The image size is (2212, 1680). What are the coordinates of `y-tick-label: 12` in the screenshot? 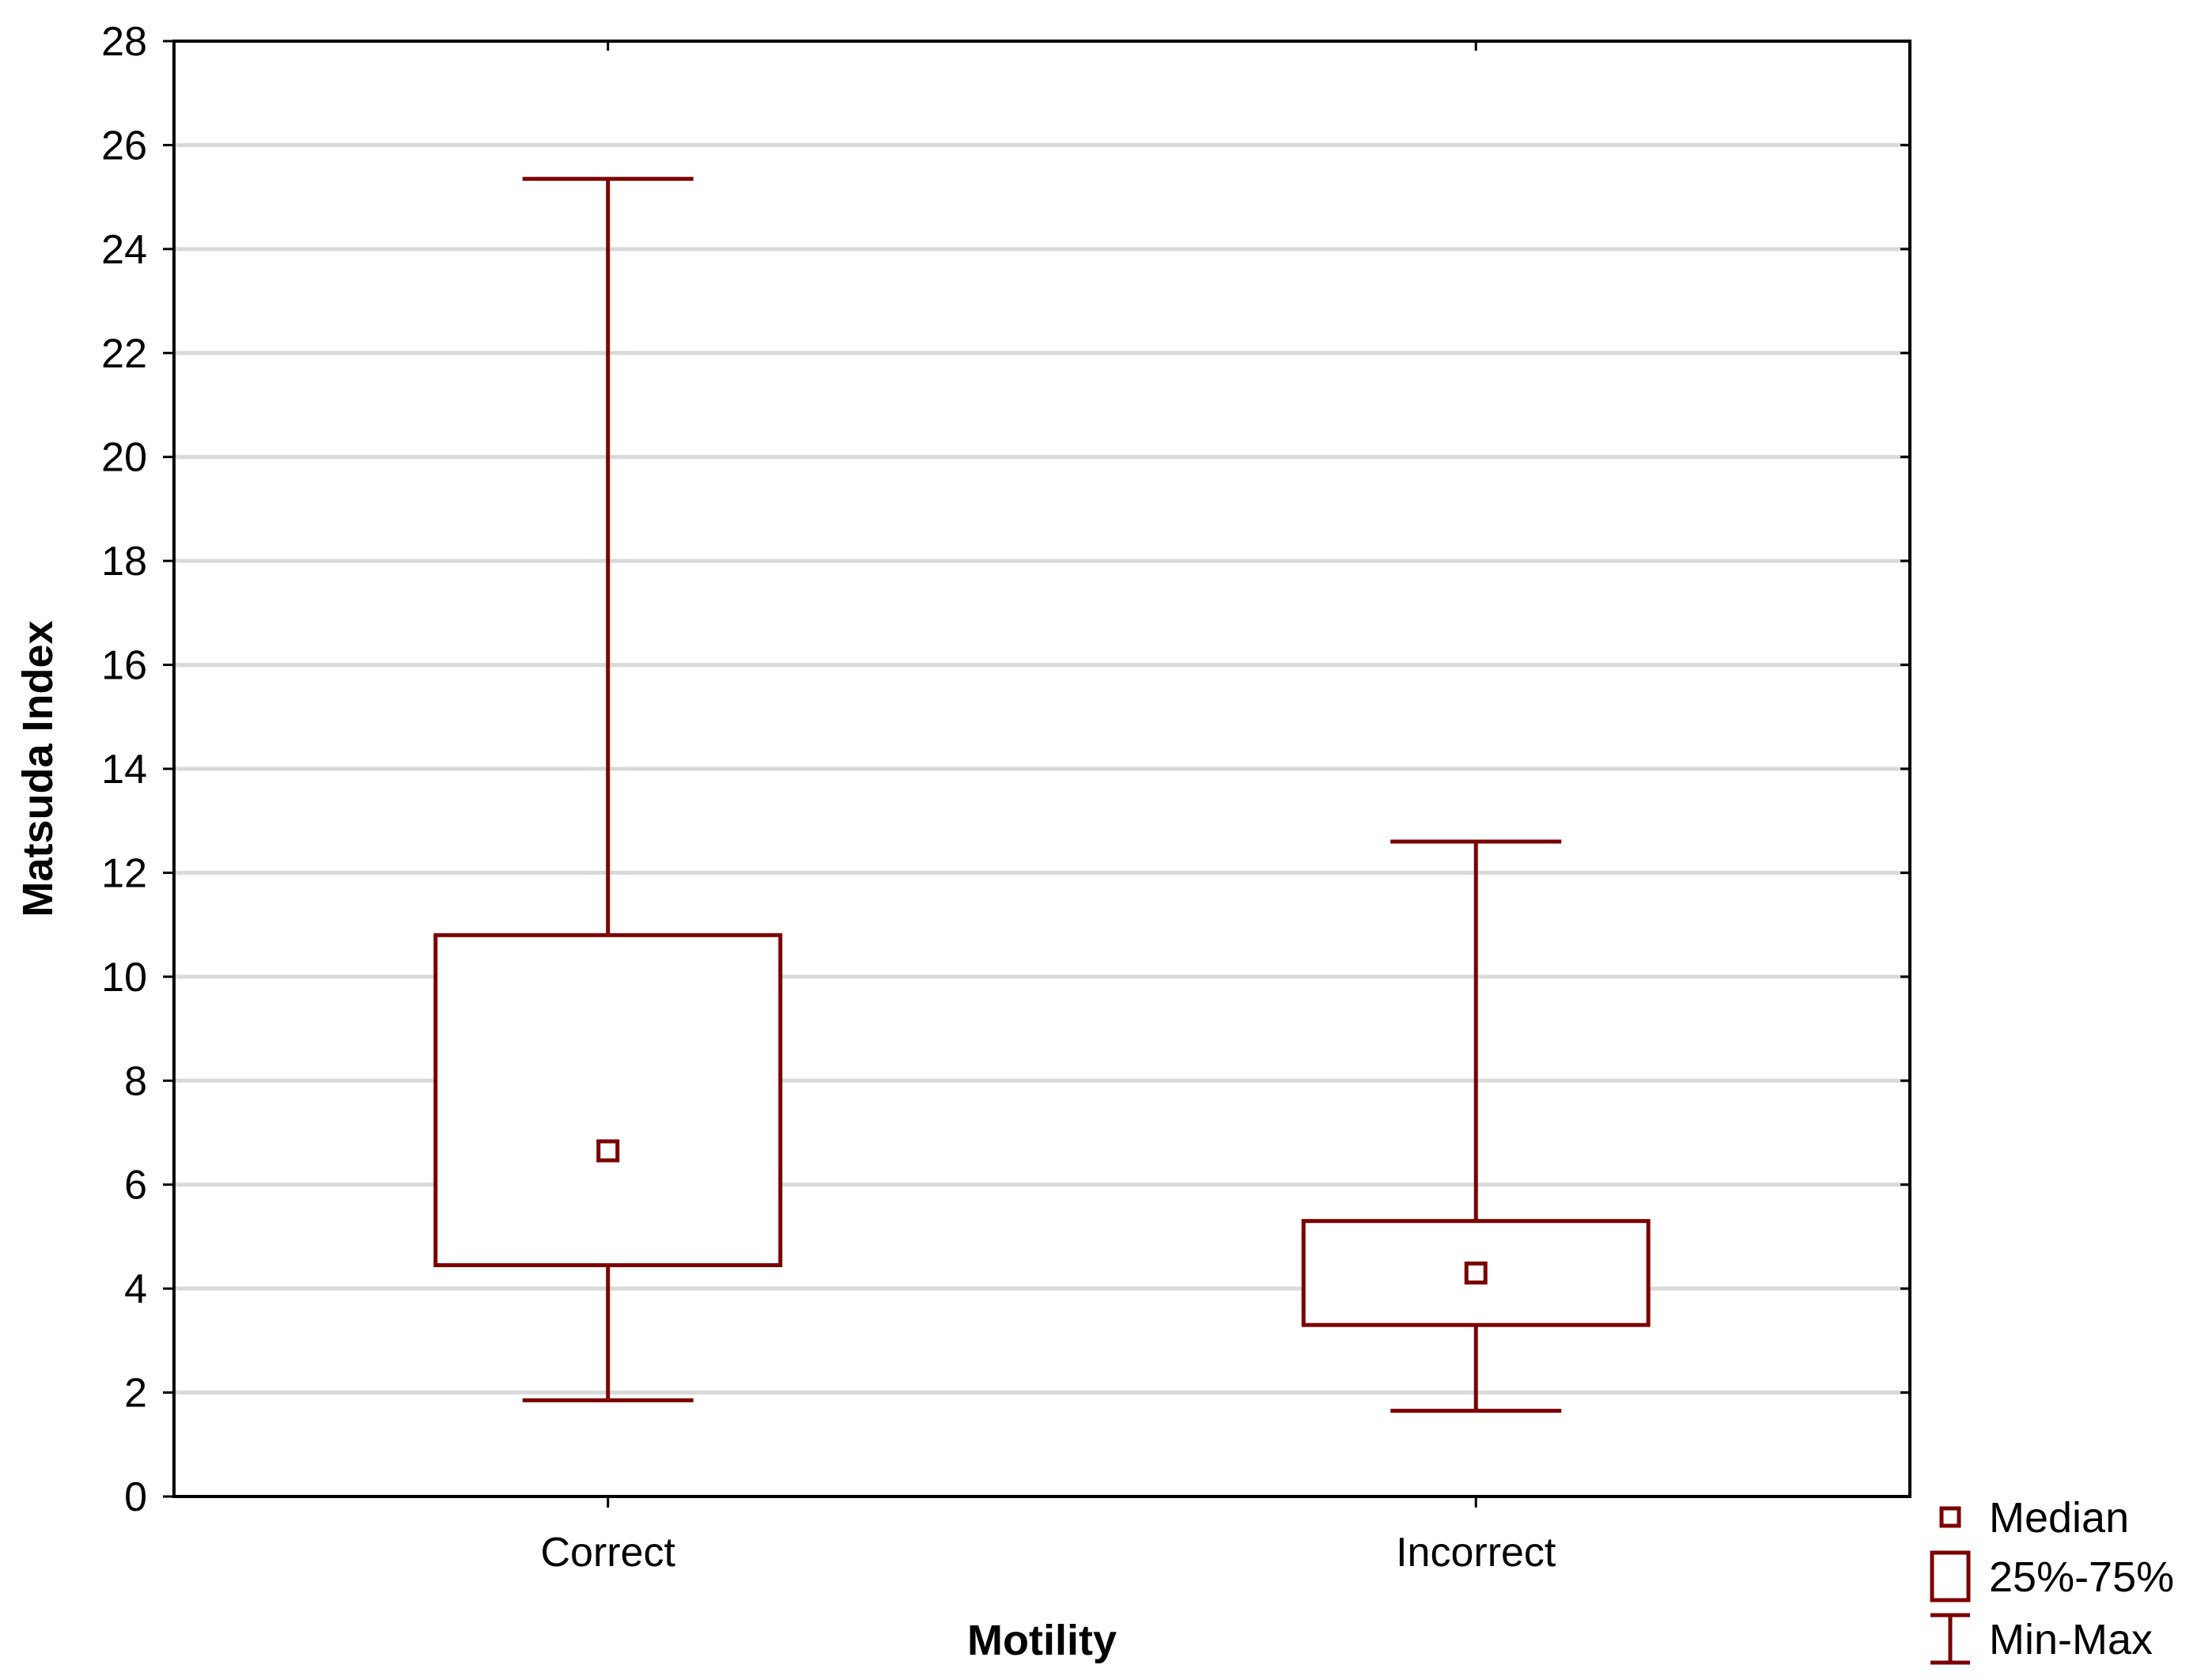 It's located at (124, 873).